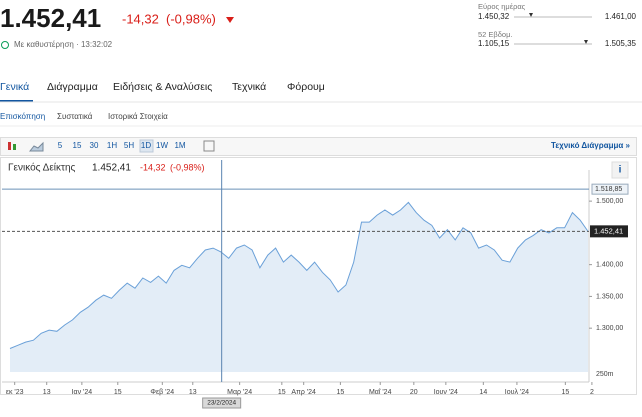 The image size is (642, 417). I want to click on x-tick-label: Μαΐ '24, so click(380, 392).